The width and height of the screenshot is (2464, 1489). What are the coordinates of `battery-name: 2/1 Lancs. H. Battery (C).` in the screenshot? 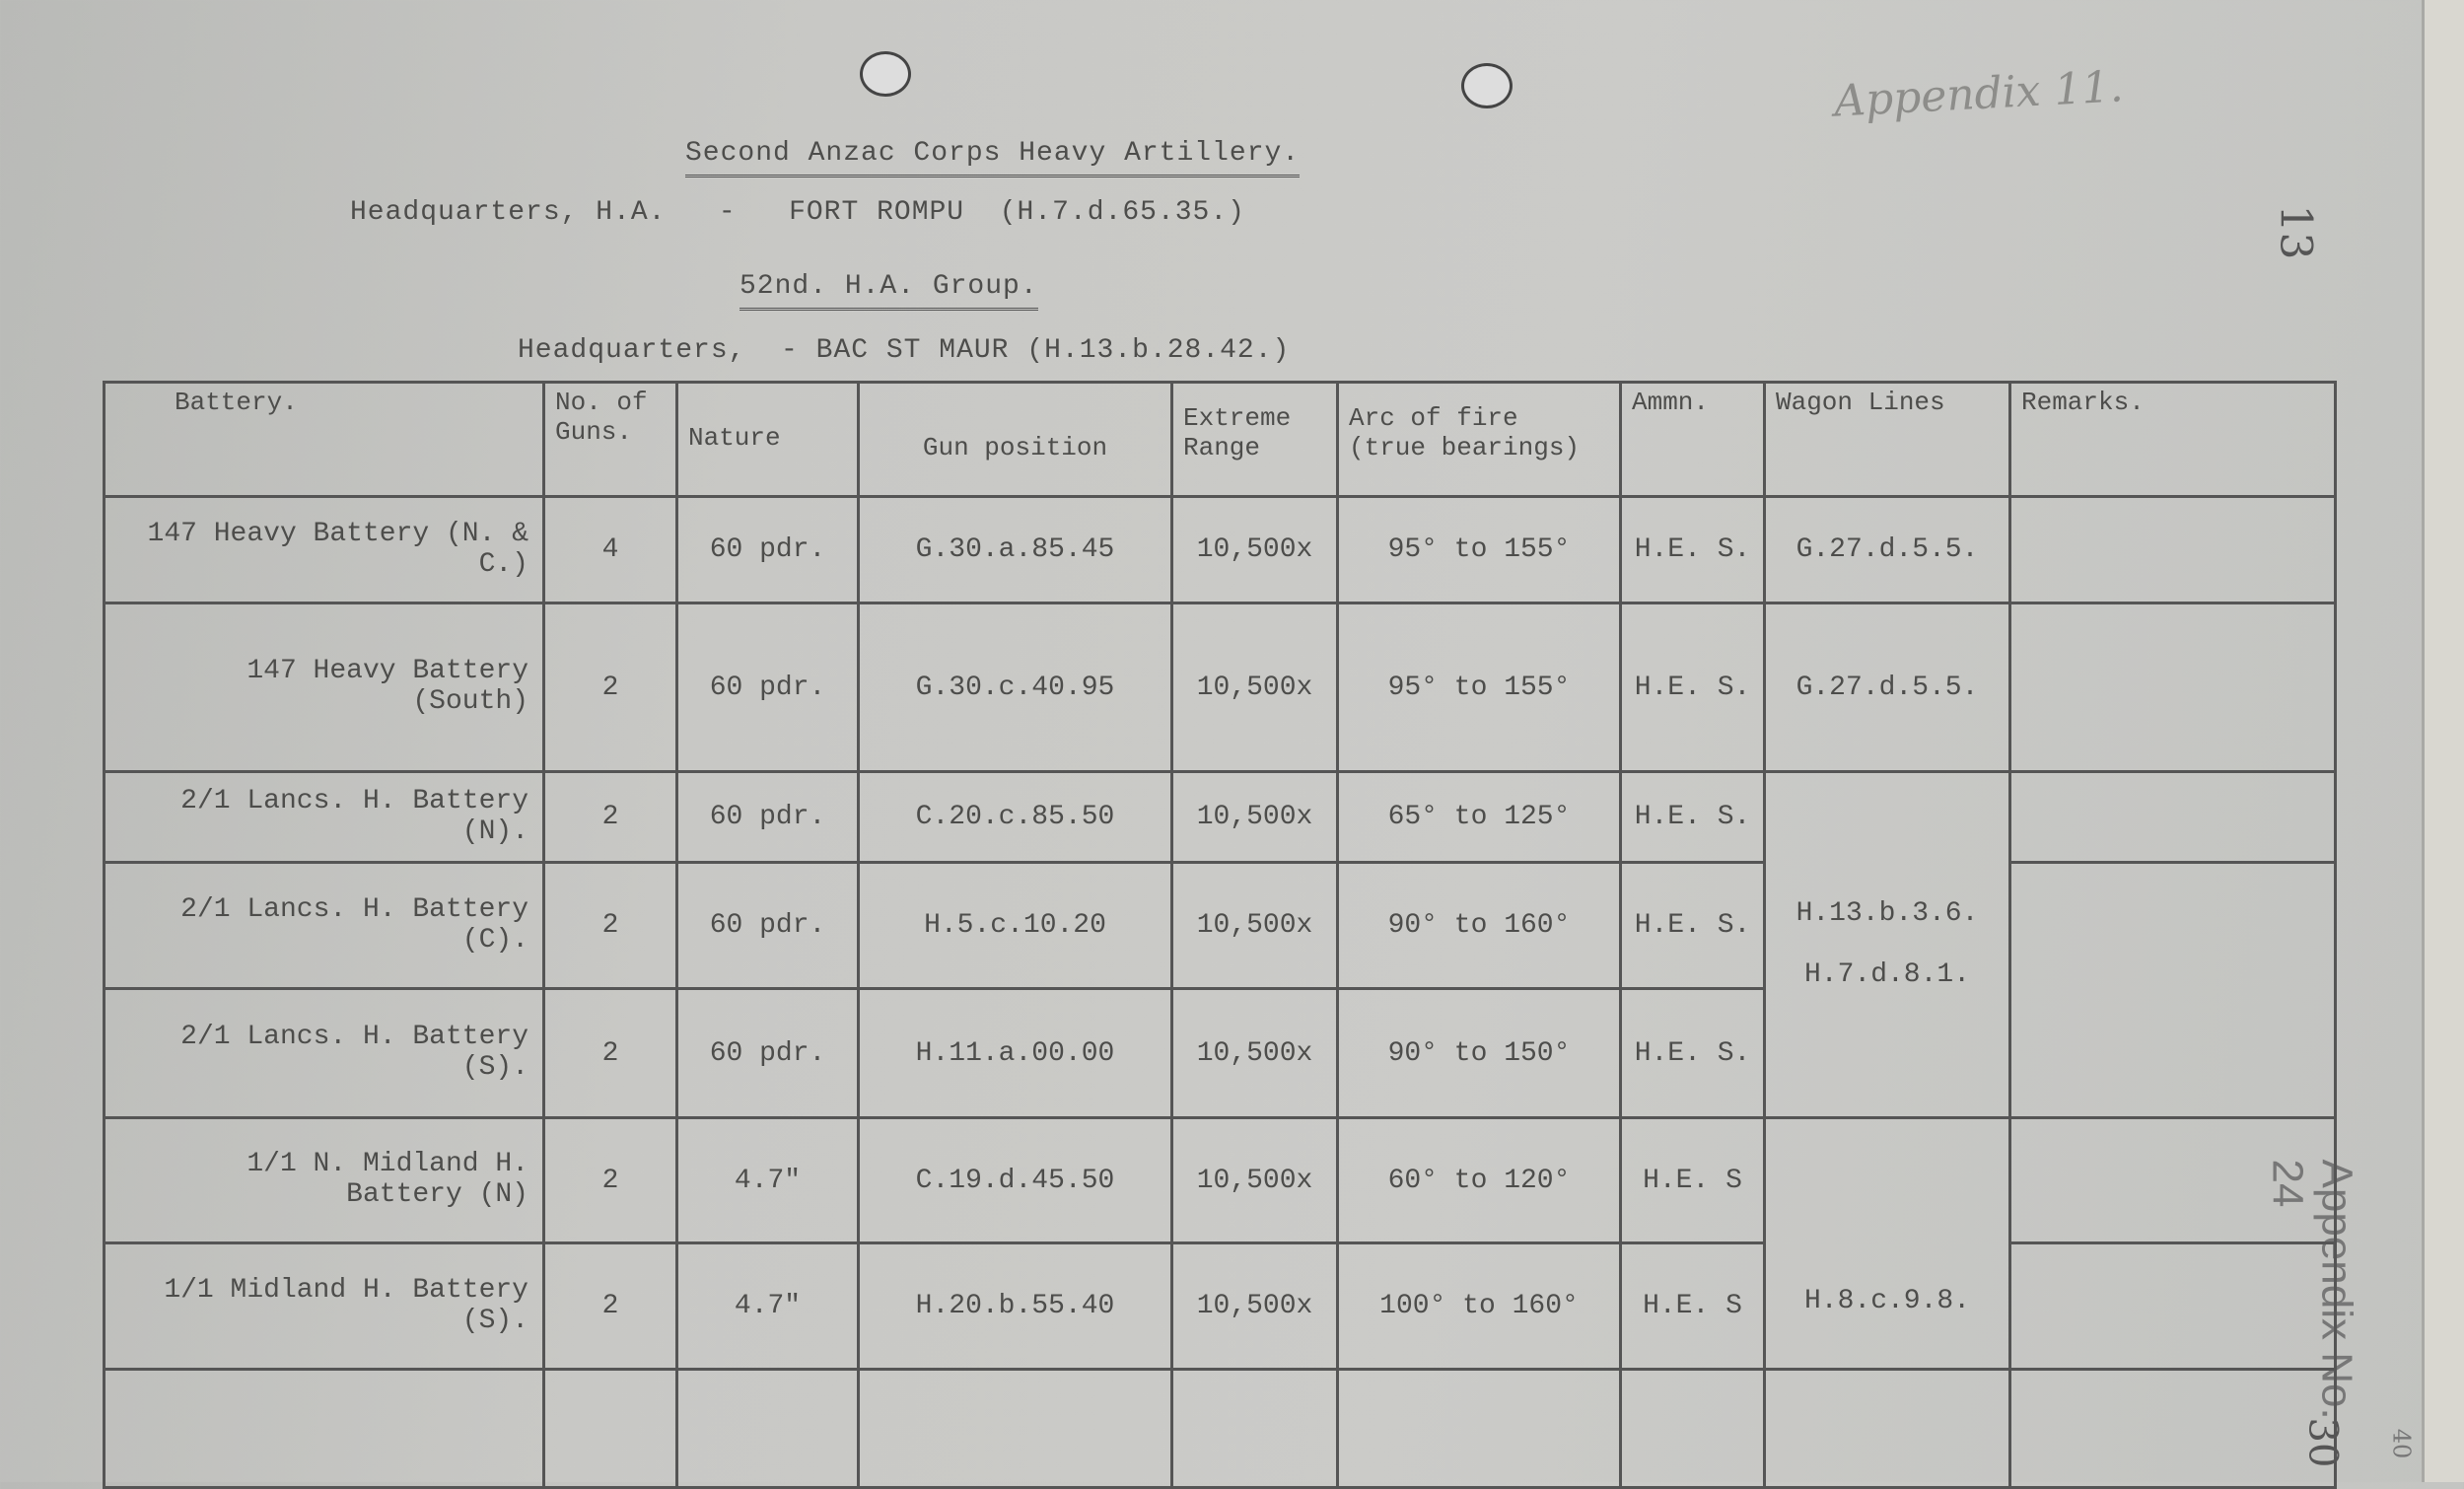 It's located at (324, 925).